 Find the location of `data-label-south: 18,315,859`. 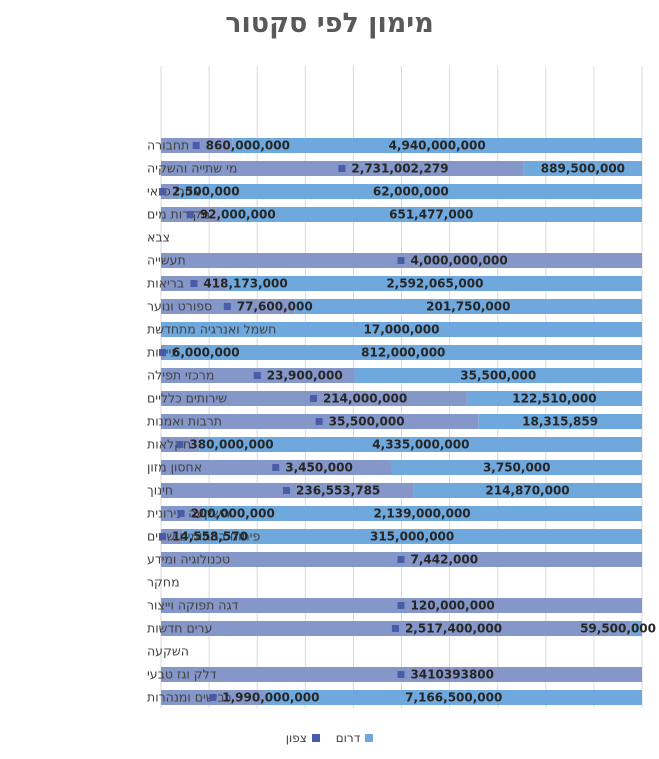

data-label-south: 18,315,859 is located at coordinates (560, 422).